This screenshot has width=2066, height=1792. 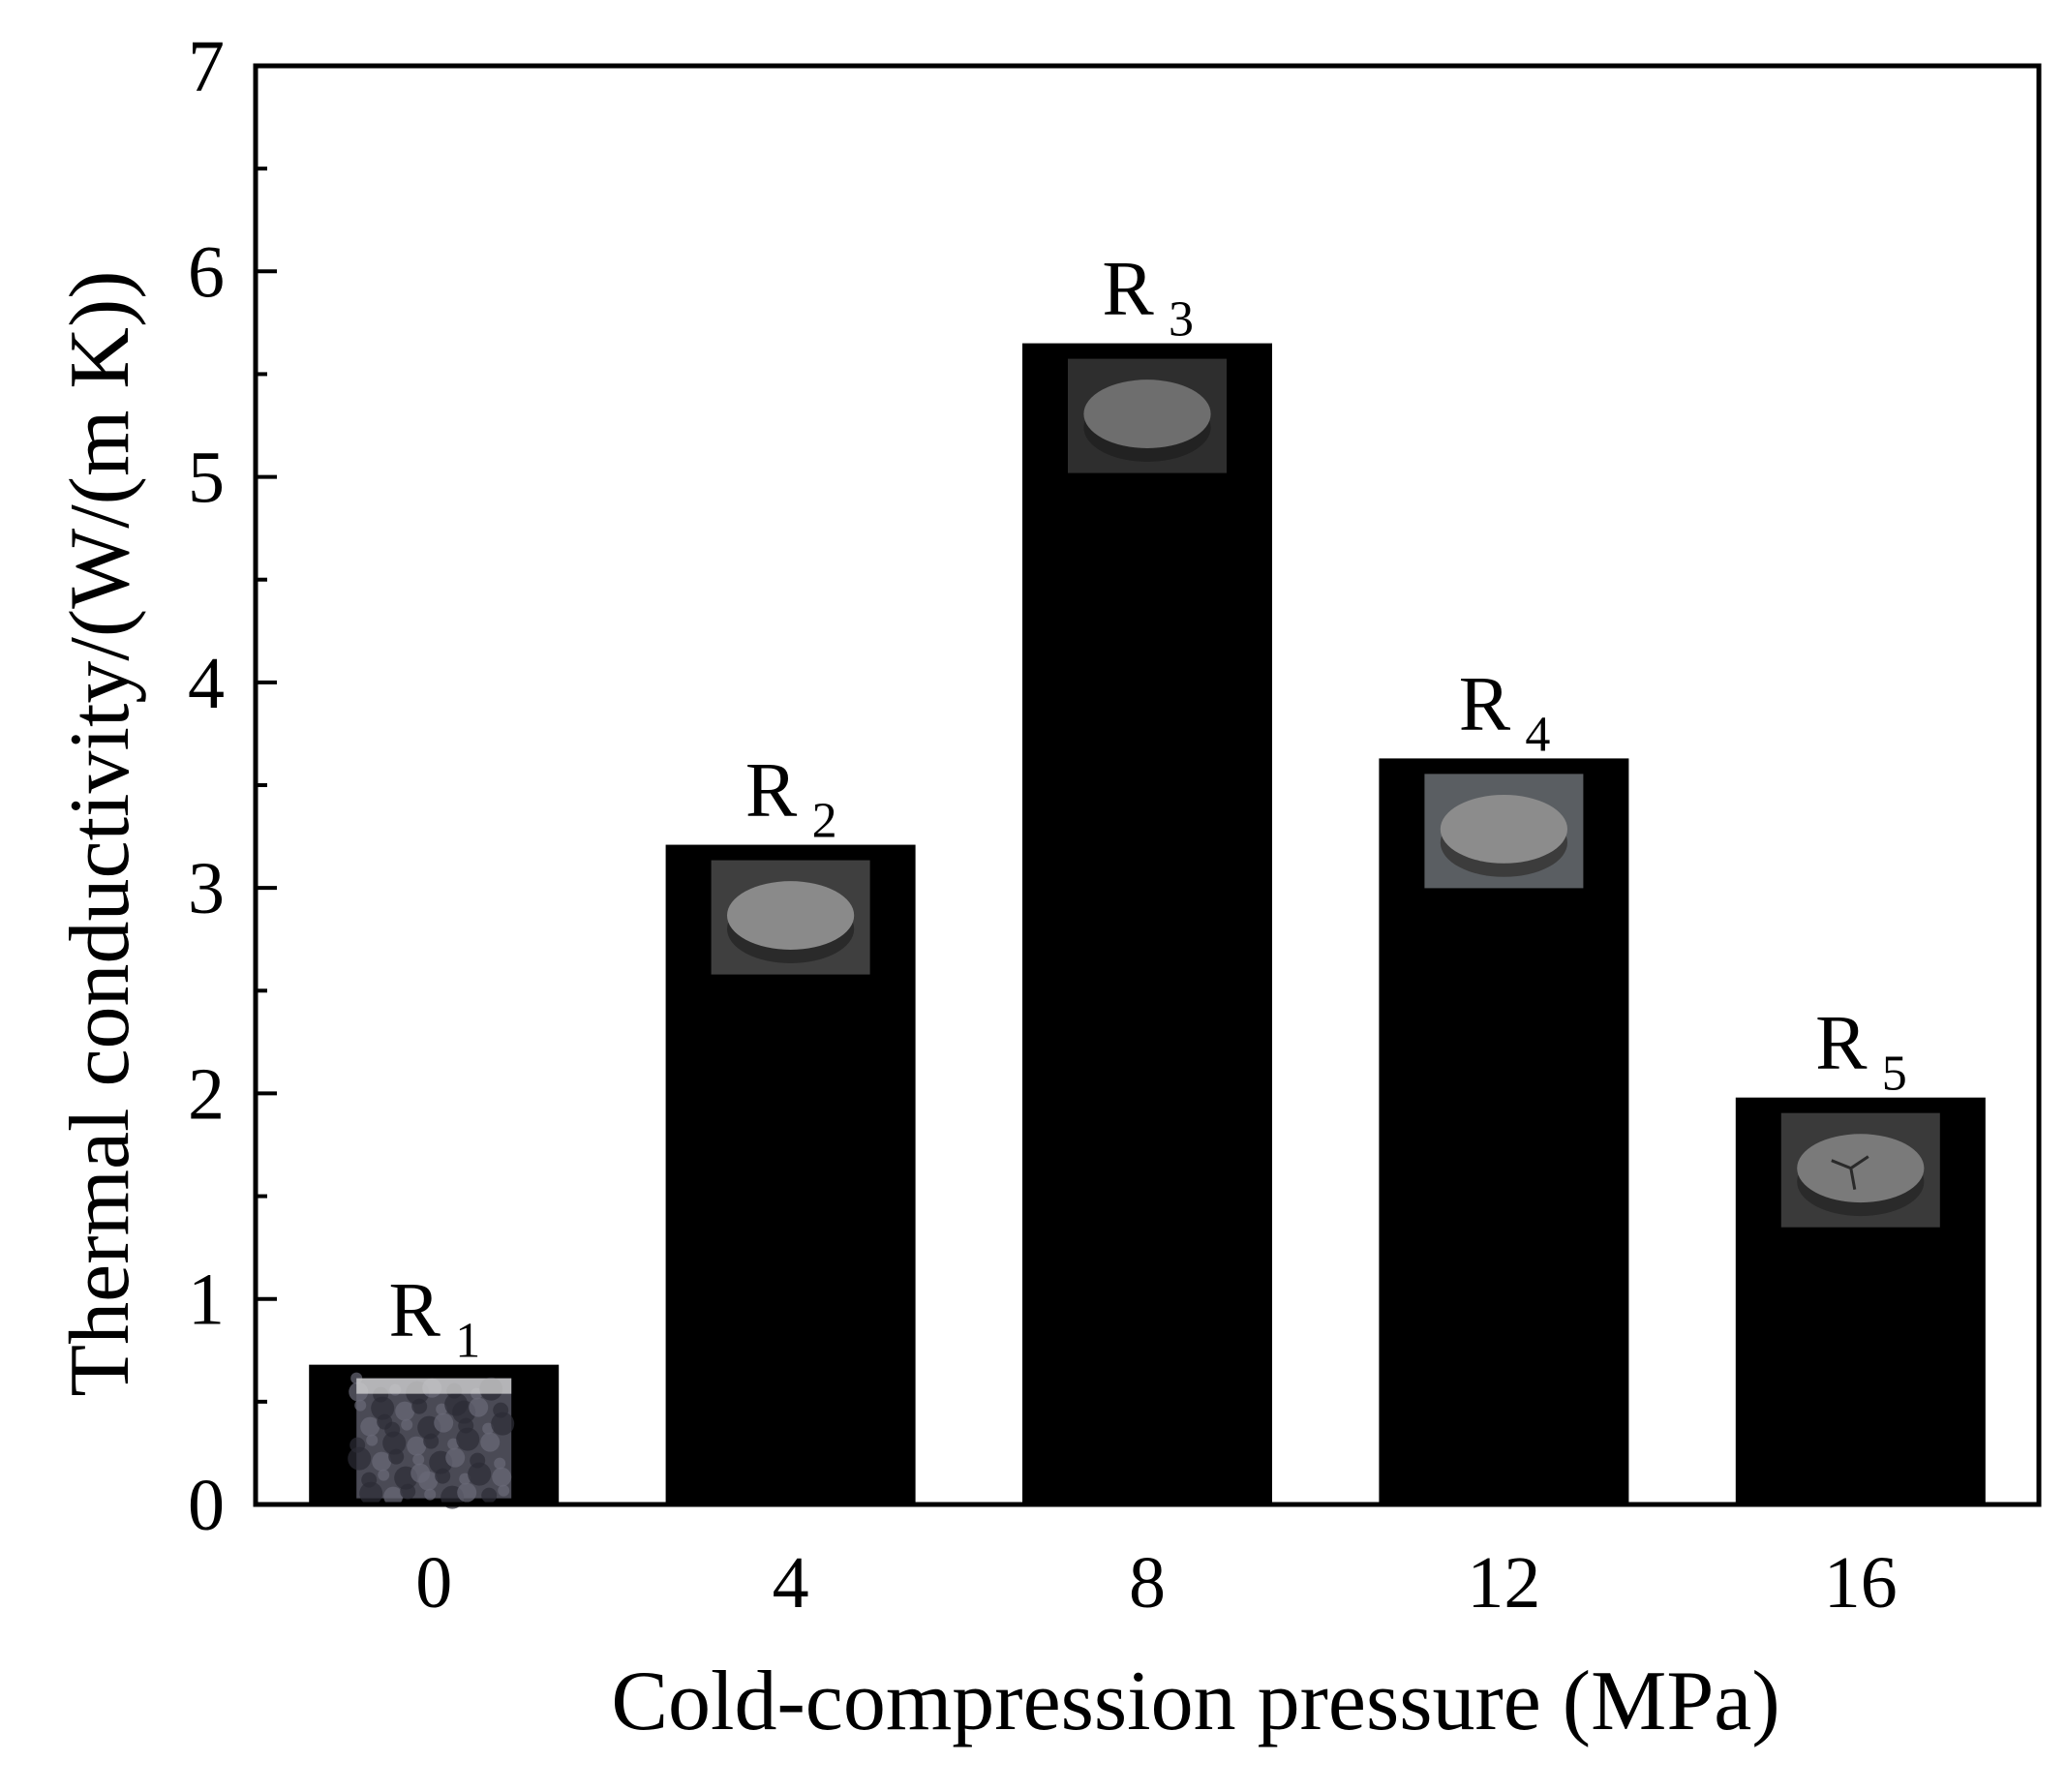 I want to click on bar-label-subscript: 4, so click(x=1538, y=735).